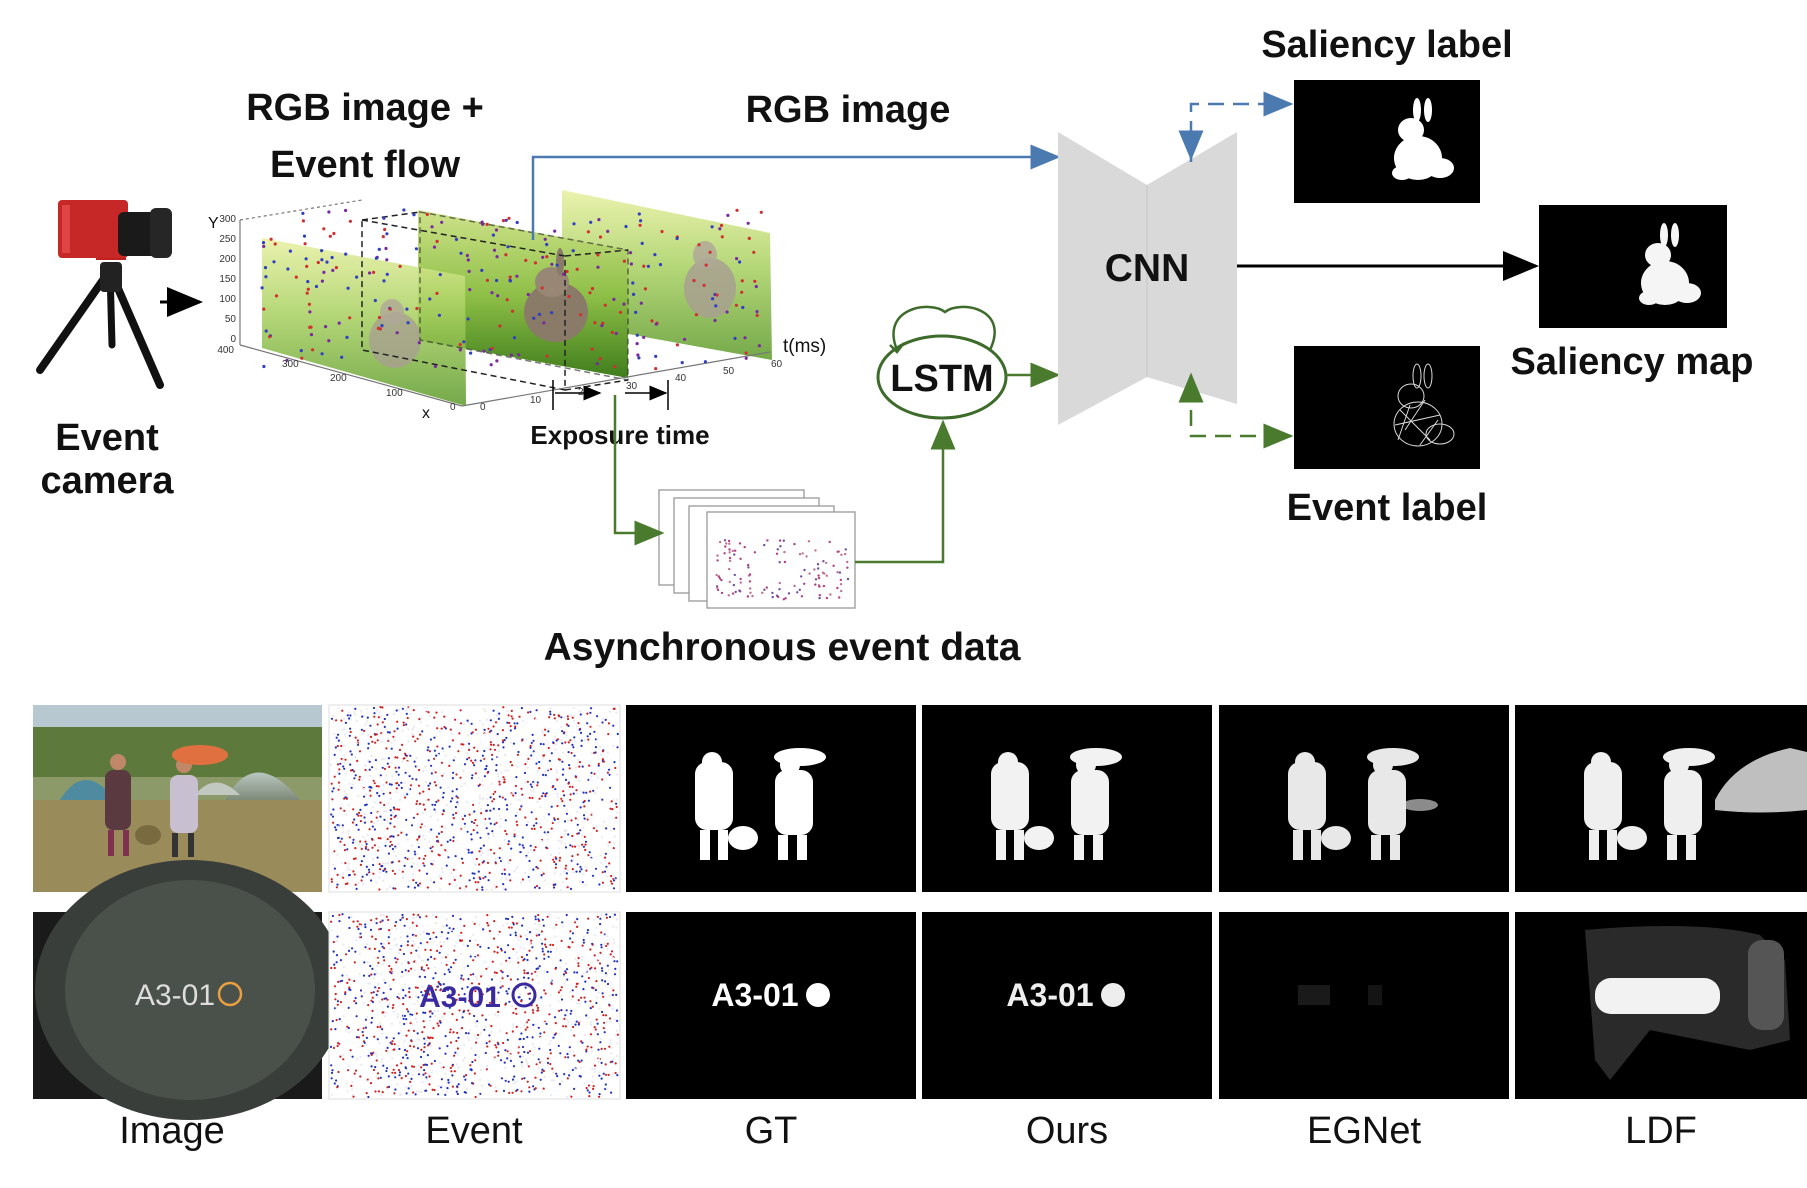 Image resolution: width=1807 pixels, height=1188 pixels. I want to click on row2-image: A3-01, so click(189, 990).